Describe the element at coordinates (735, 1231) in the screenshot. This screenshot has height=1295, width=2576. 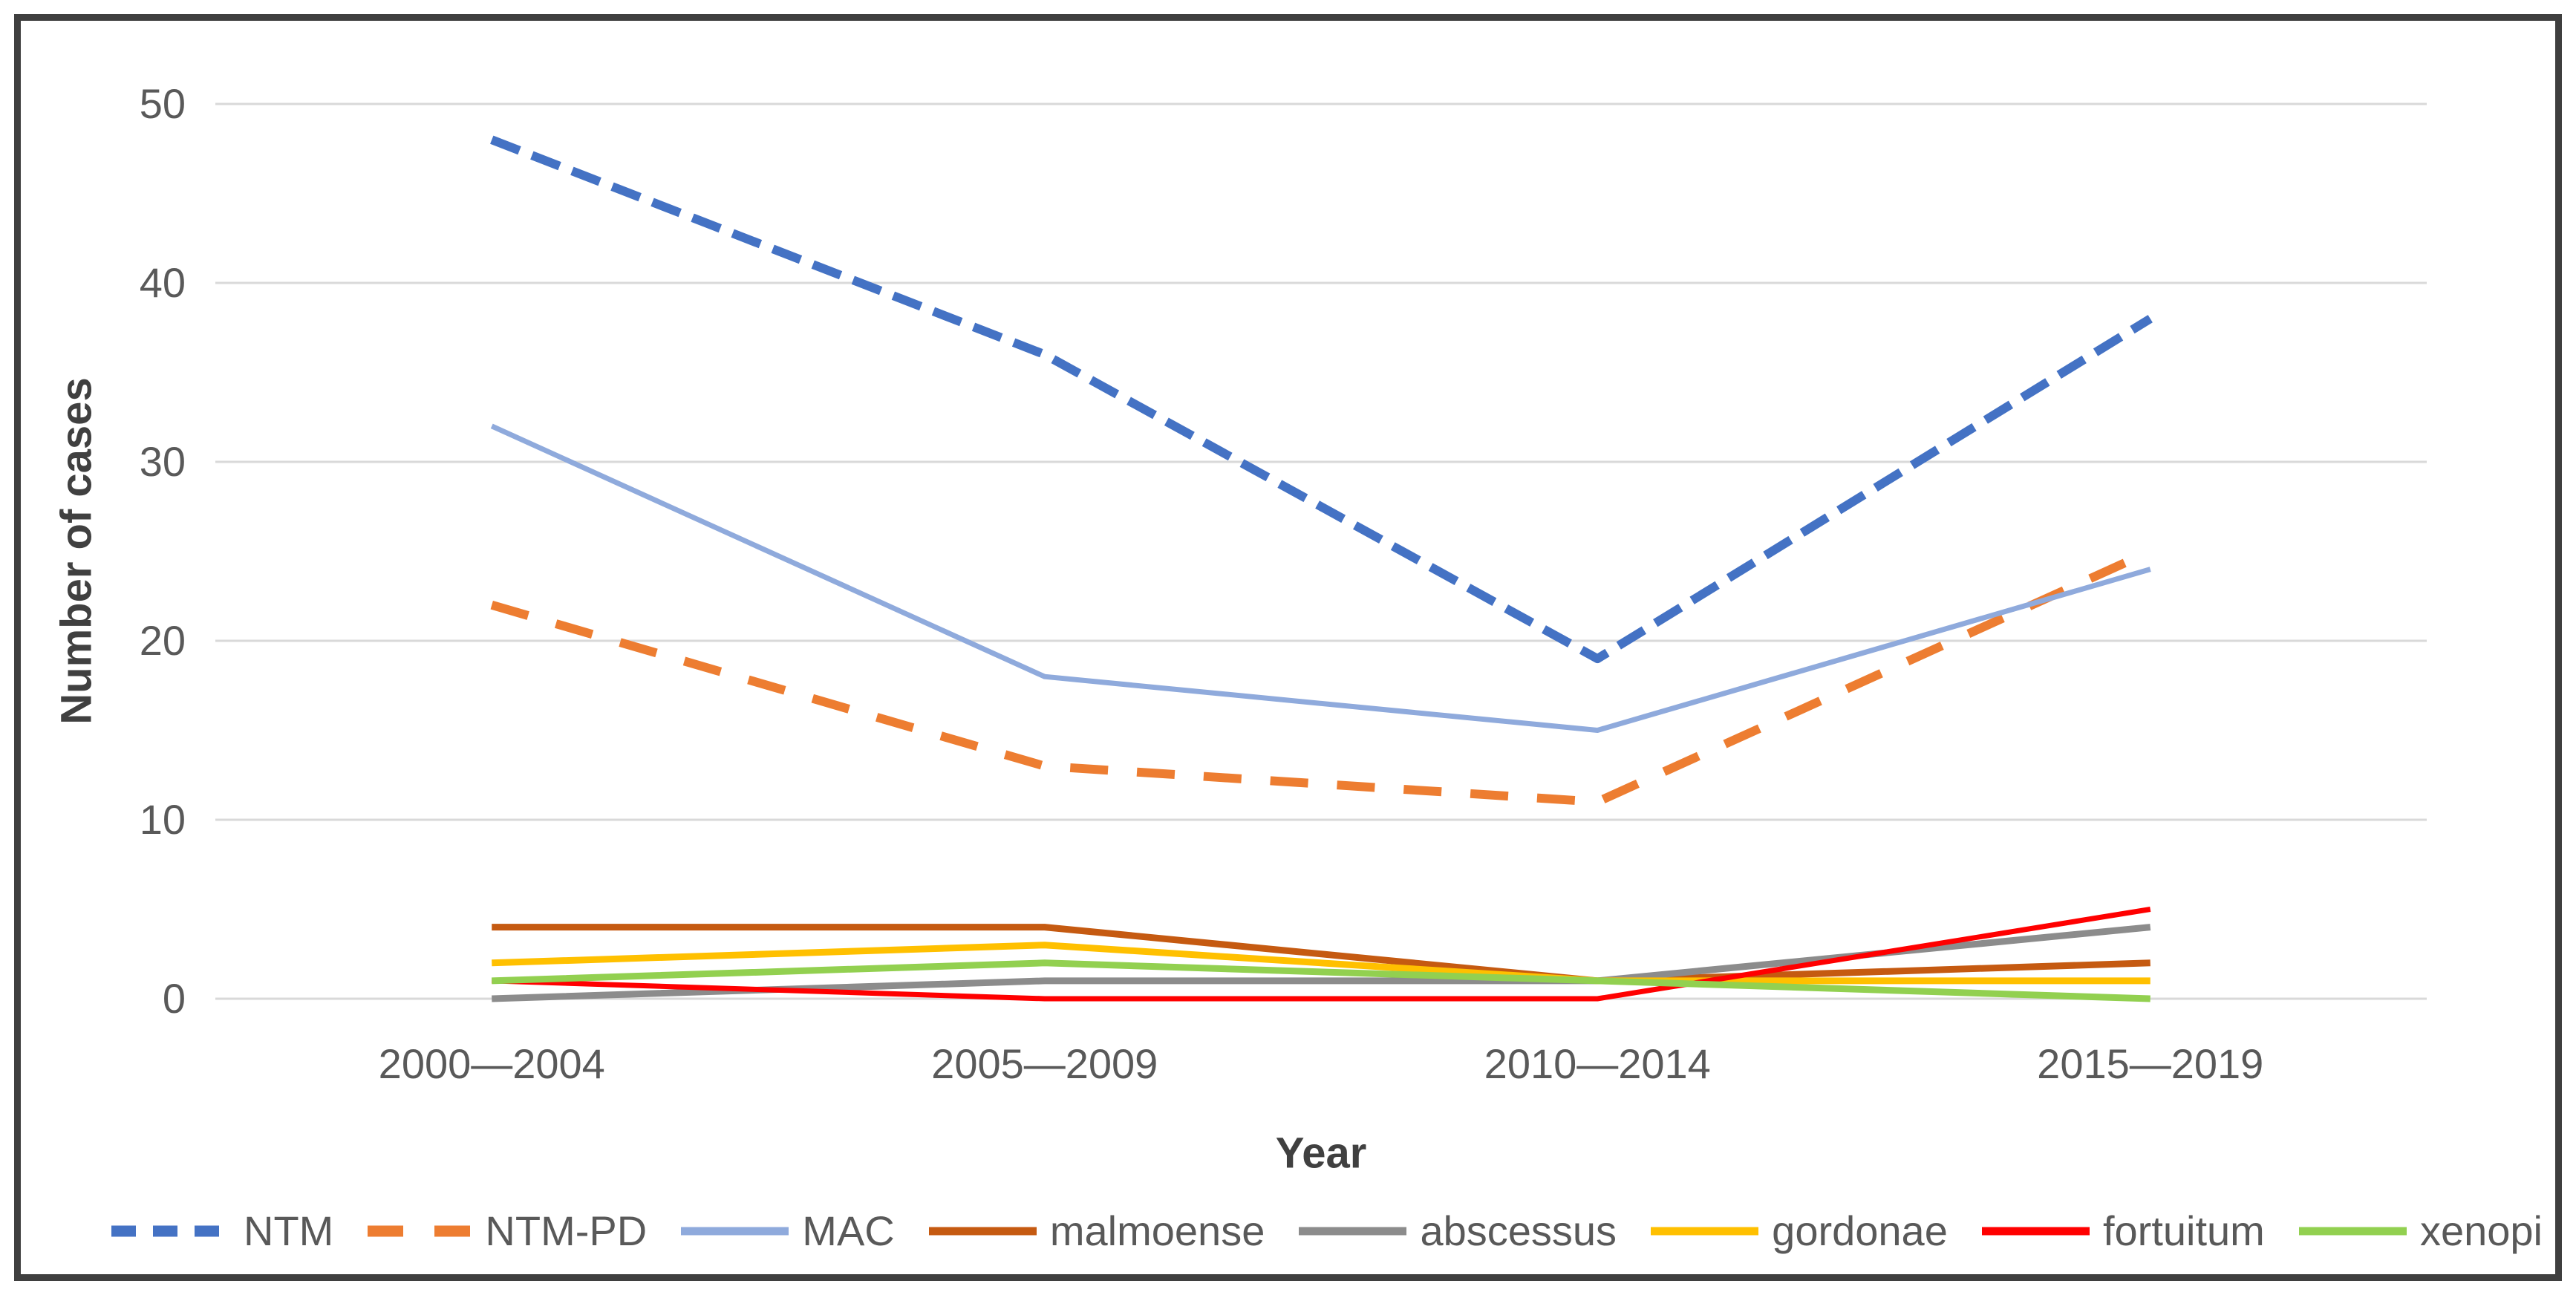
I see `legend-swatch-mac` at that location.